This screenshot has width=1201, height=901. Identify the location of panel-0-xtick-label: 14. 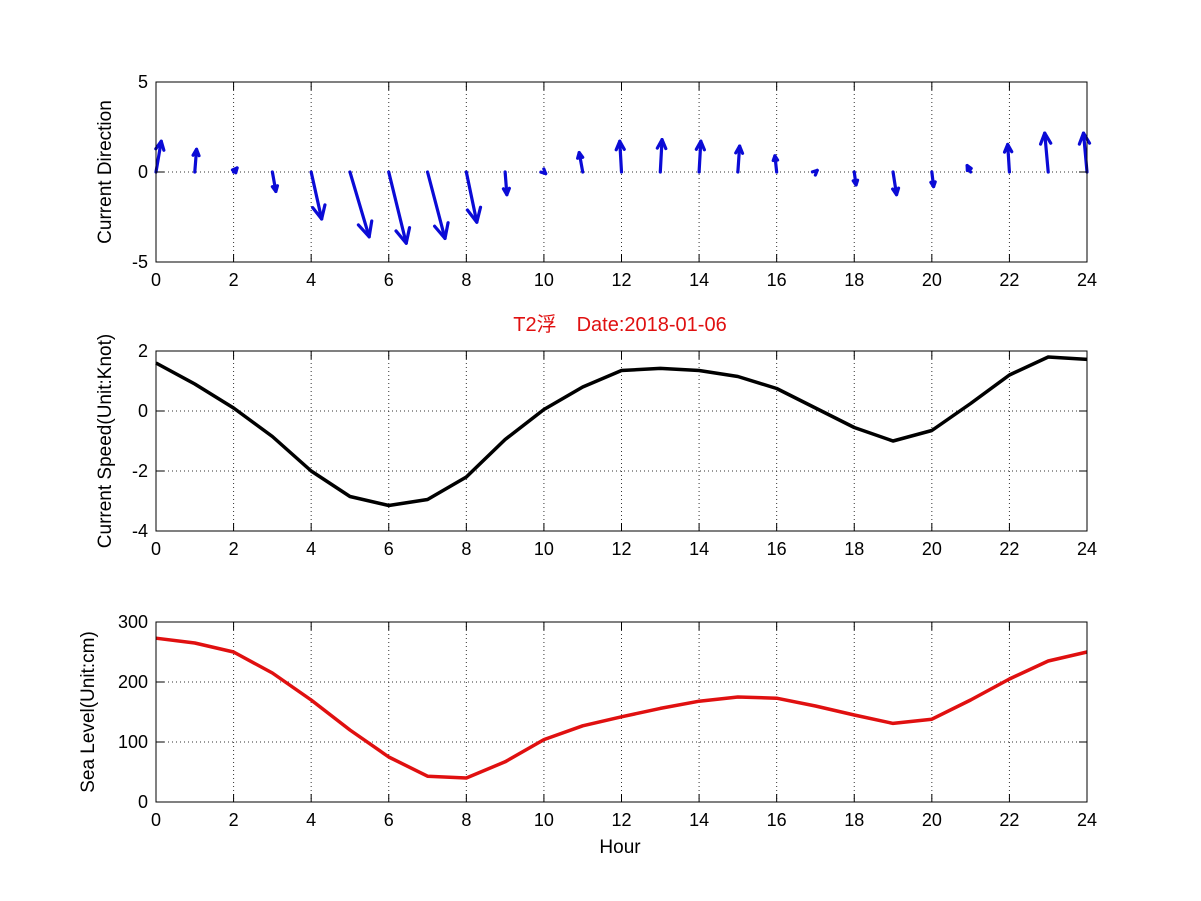
(699, 280).